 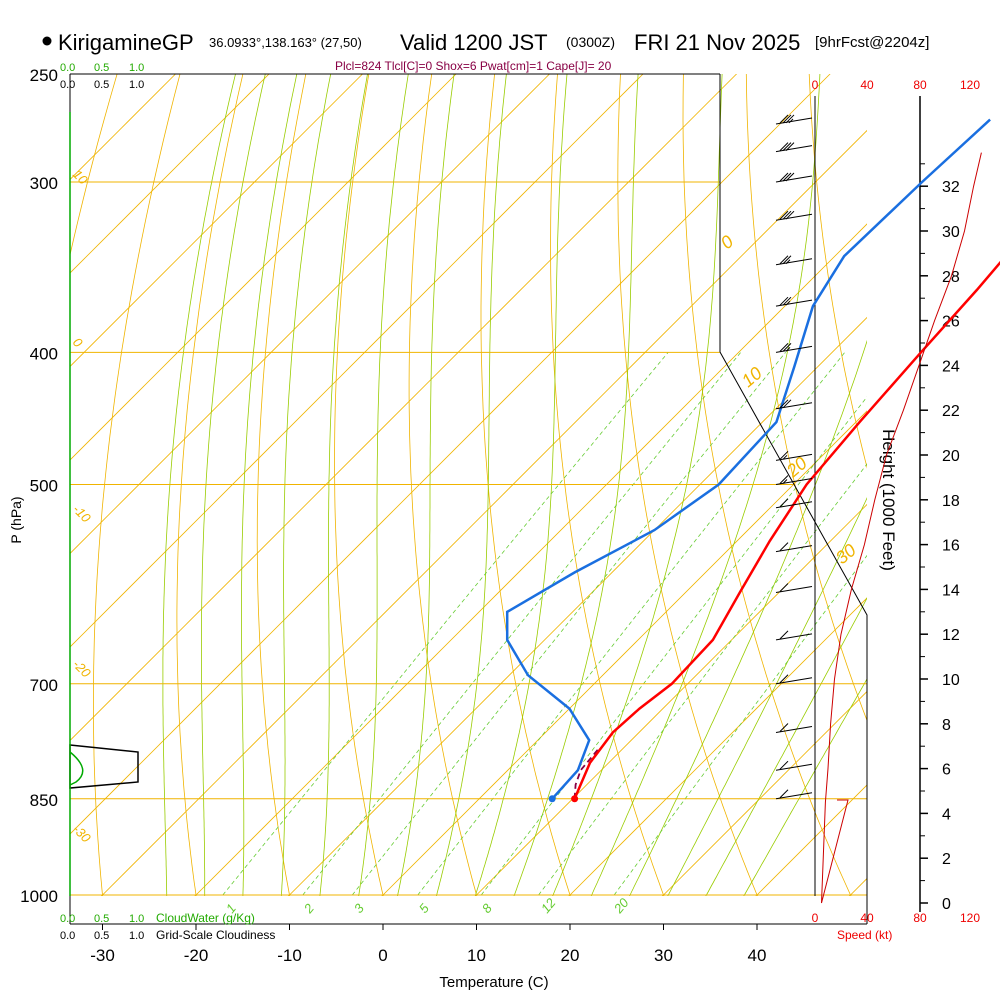 I want to click on height-tick-label: 26, so click(x=951, y=322).